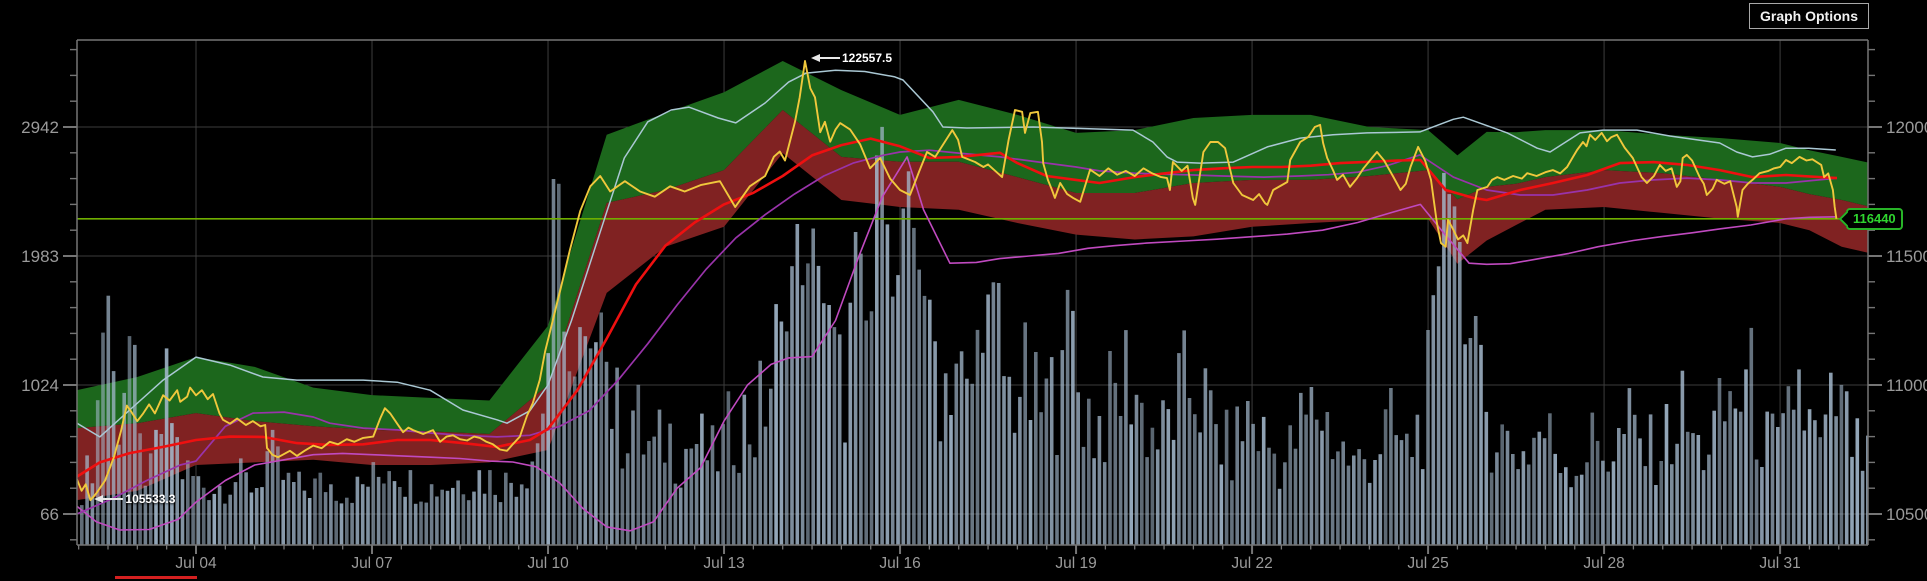 This screenshot has width=1927, height=581. What do you see at coordinates (1809, 16) in the screenshot?
I see `graph-options-button: Graph Options` at bounding box center [1809, 16].